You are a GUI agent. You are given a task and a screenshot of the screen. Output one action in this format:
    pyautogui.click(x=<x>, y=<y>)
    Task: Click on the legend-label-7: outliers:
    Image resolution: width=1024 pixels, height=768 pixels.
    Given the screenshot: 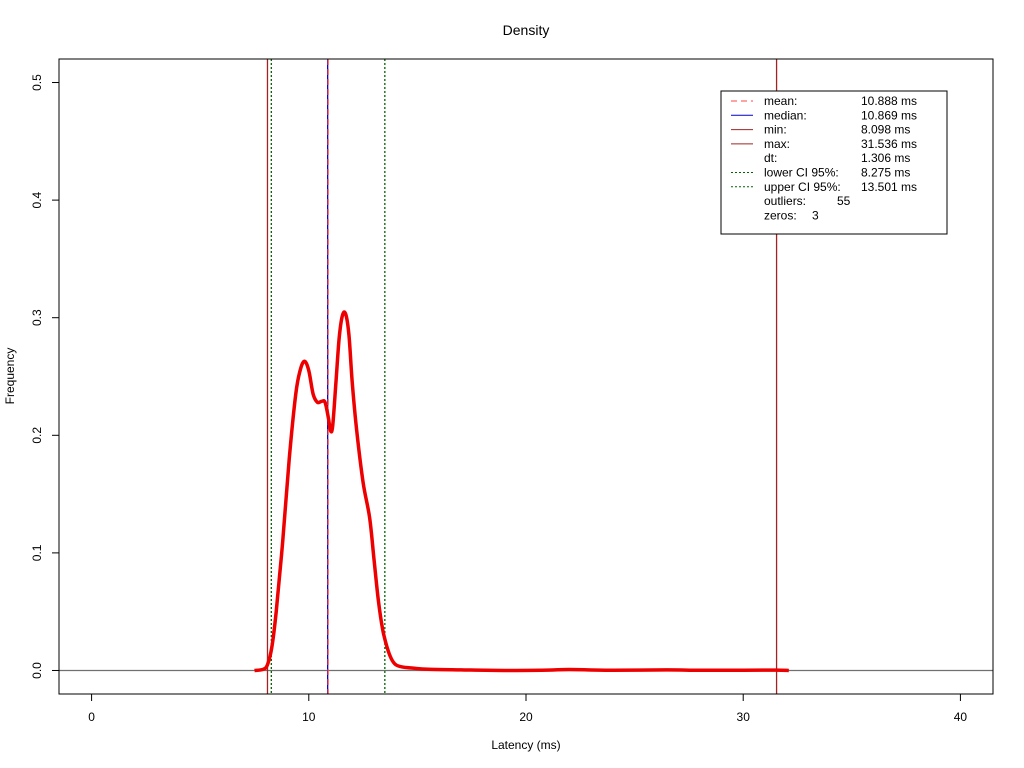 What is the action you would take?
    pyautogui.click(x=785, y=201)
    